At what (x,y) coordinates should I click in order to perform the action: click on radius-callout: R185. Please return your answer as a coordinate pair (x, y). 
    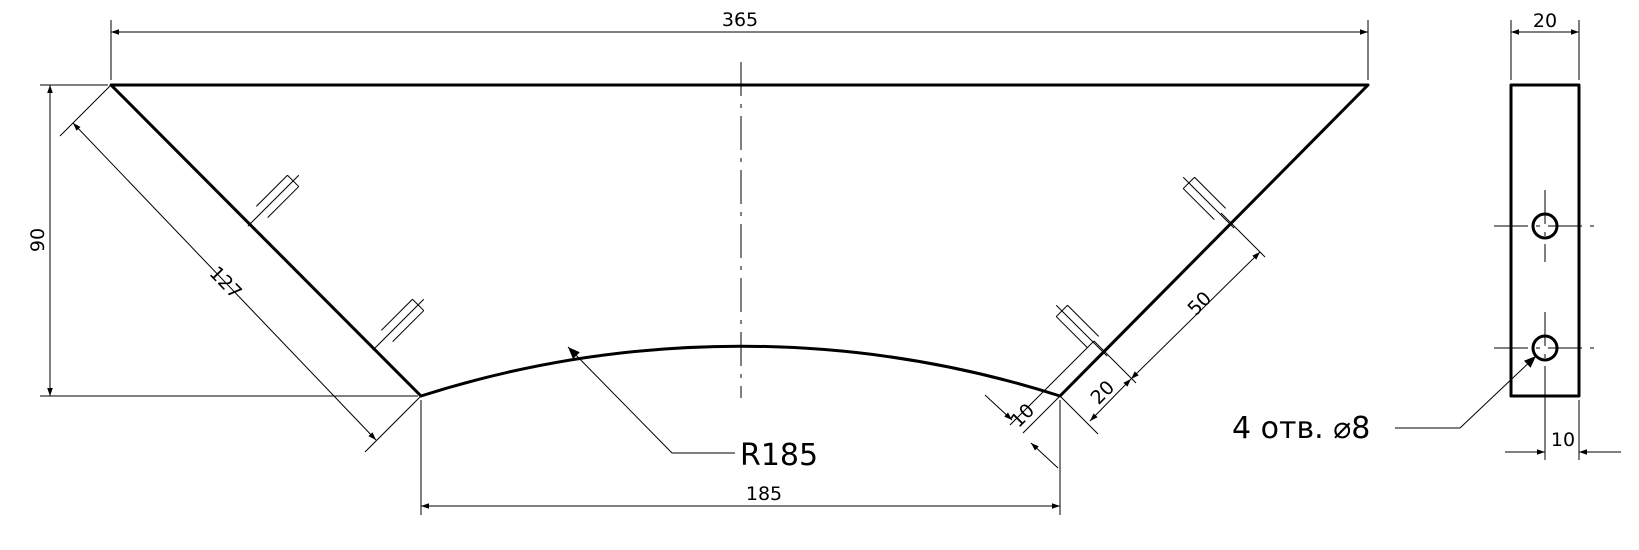
    Looking at the image, I should click on (692, 409).